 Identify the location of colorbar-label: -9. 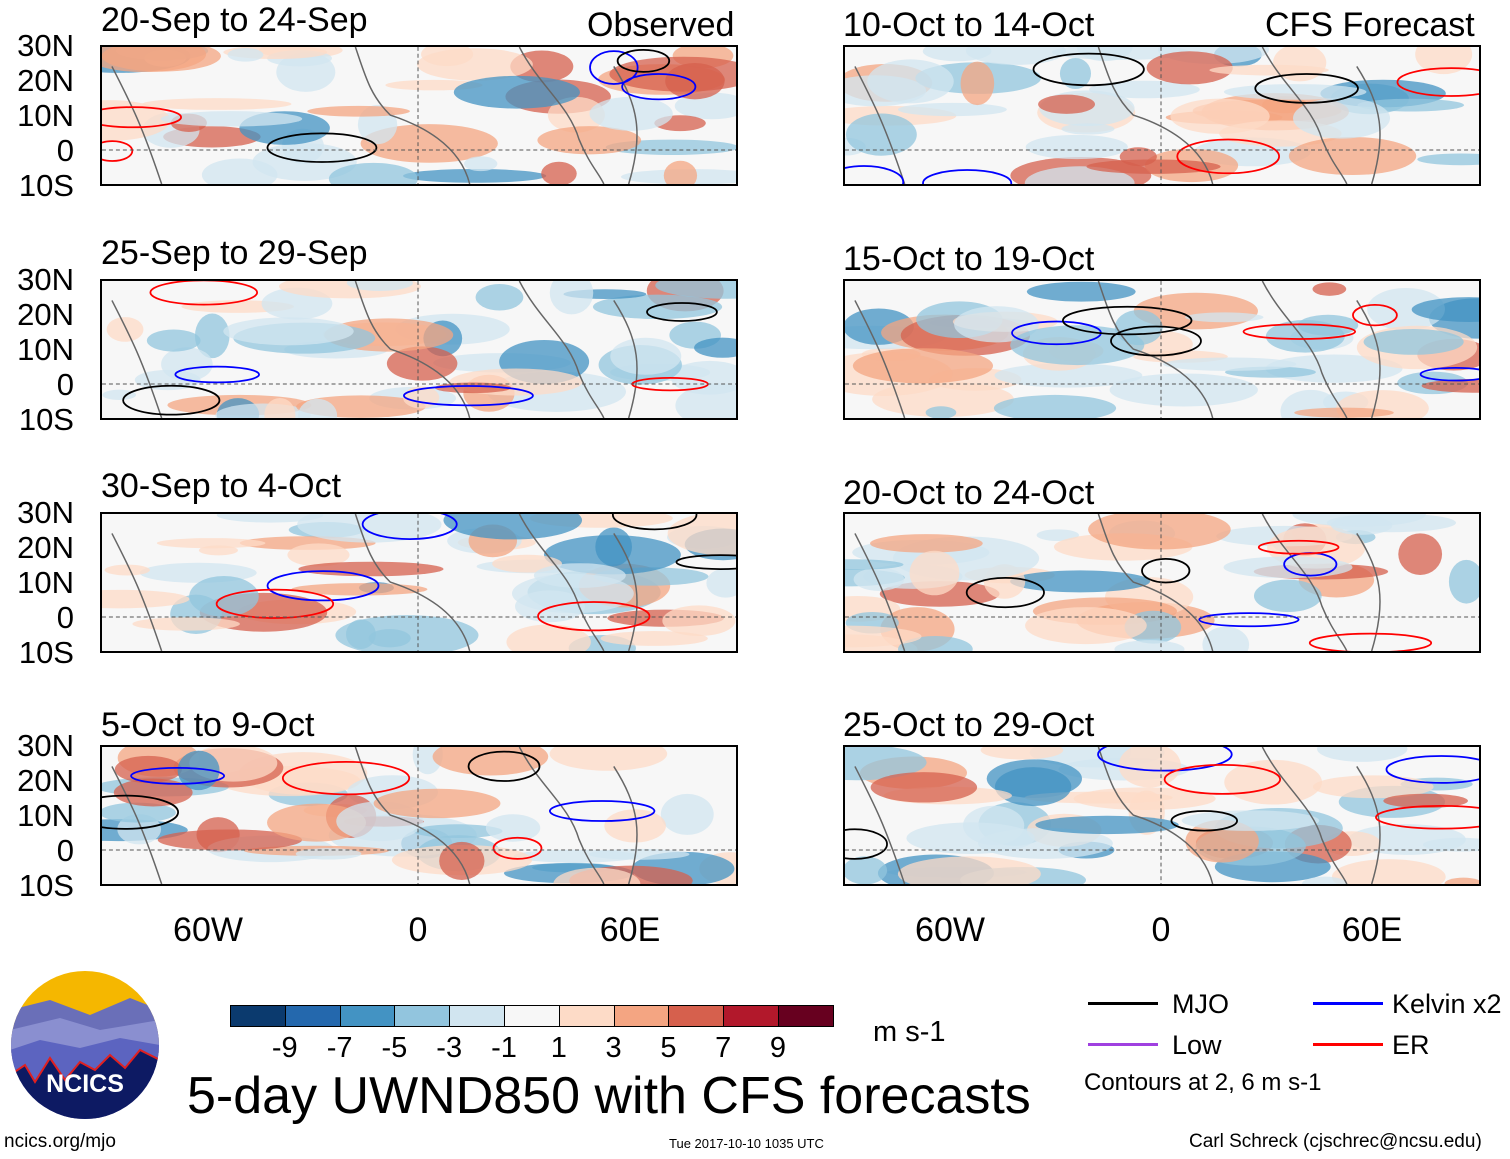
(284, 1048).